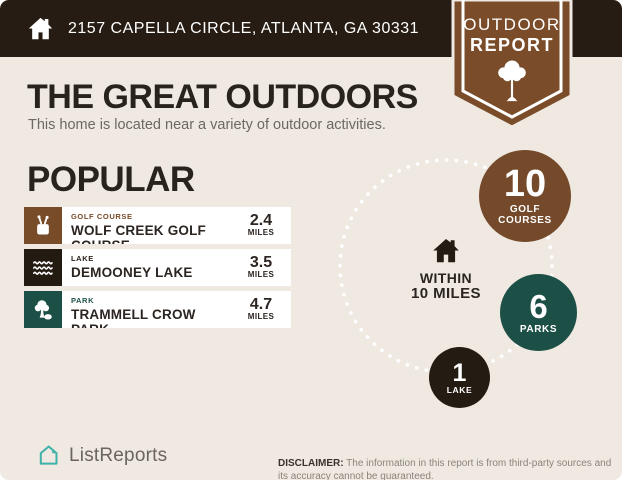 The width and height of the screenshot is (622, 480). I want to click on list-item-lake: LAKE DEMOONEY LAKE 3.5 MILES, so click(157, 267).